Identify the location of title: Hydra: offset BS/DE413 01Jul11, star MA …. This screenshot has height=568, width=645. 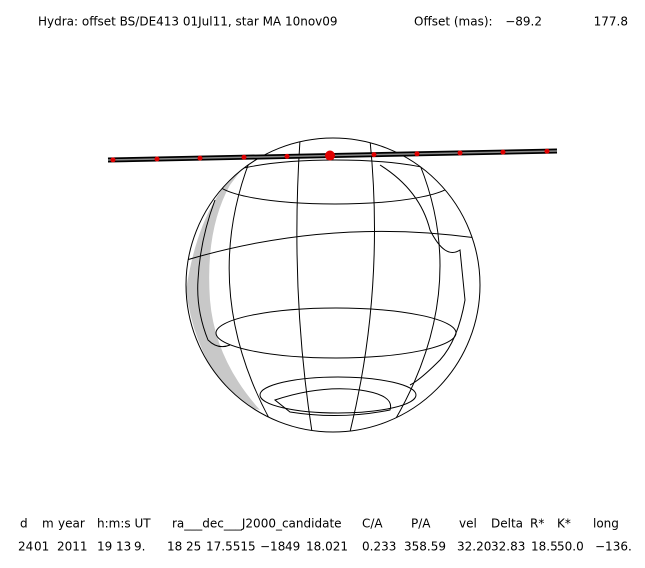
(188, 22).